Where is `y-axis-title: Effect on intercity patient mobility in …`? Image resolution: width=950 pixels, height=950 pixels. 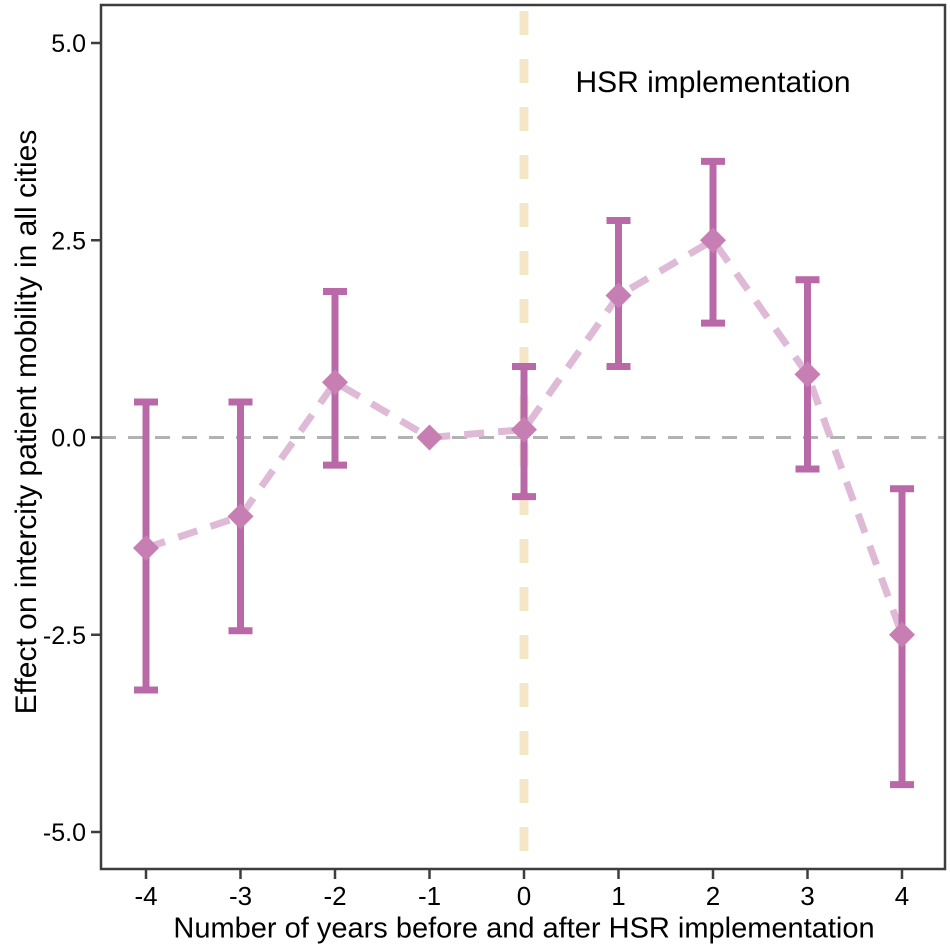 y-axis-title: Effect on intercity patient mobility in … is located at coordinates (26, 422).